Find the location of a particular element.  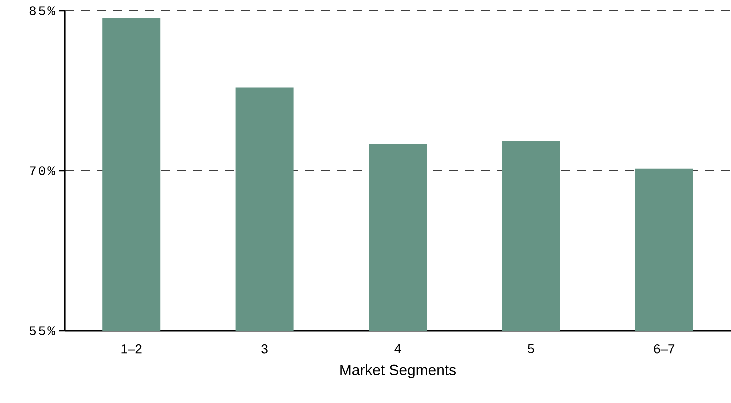

x-tick-label: 4 is located at coordinates (398, 349).